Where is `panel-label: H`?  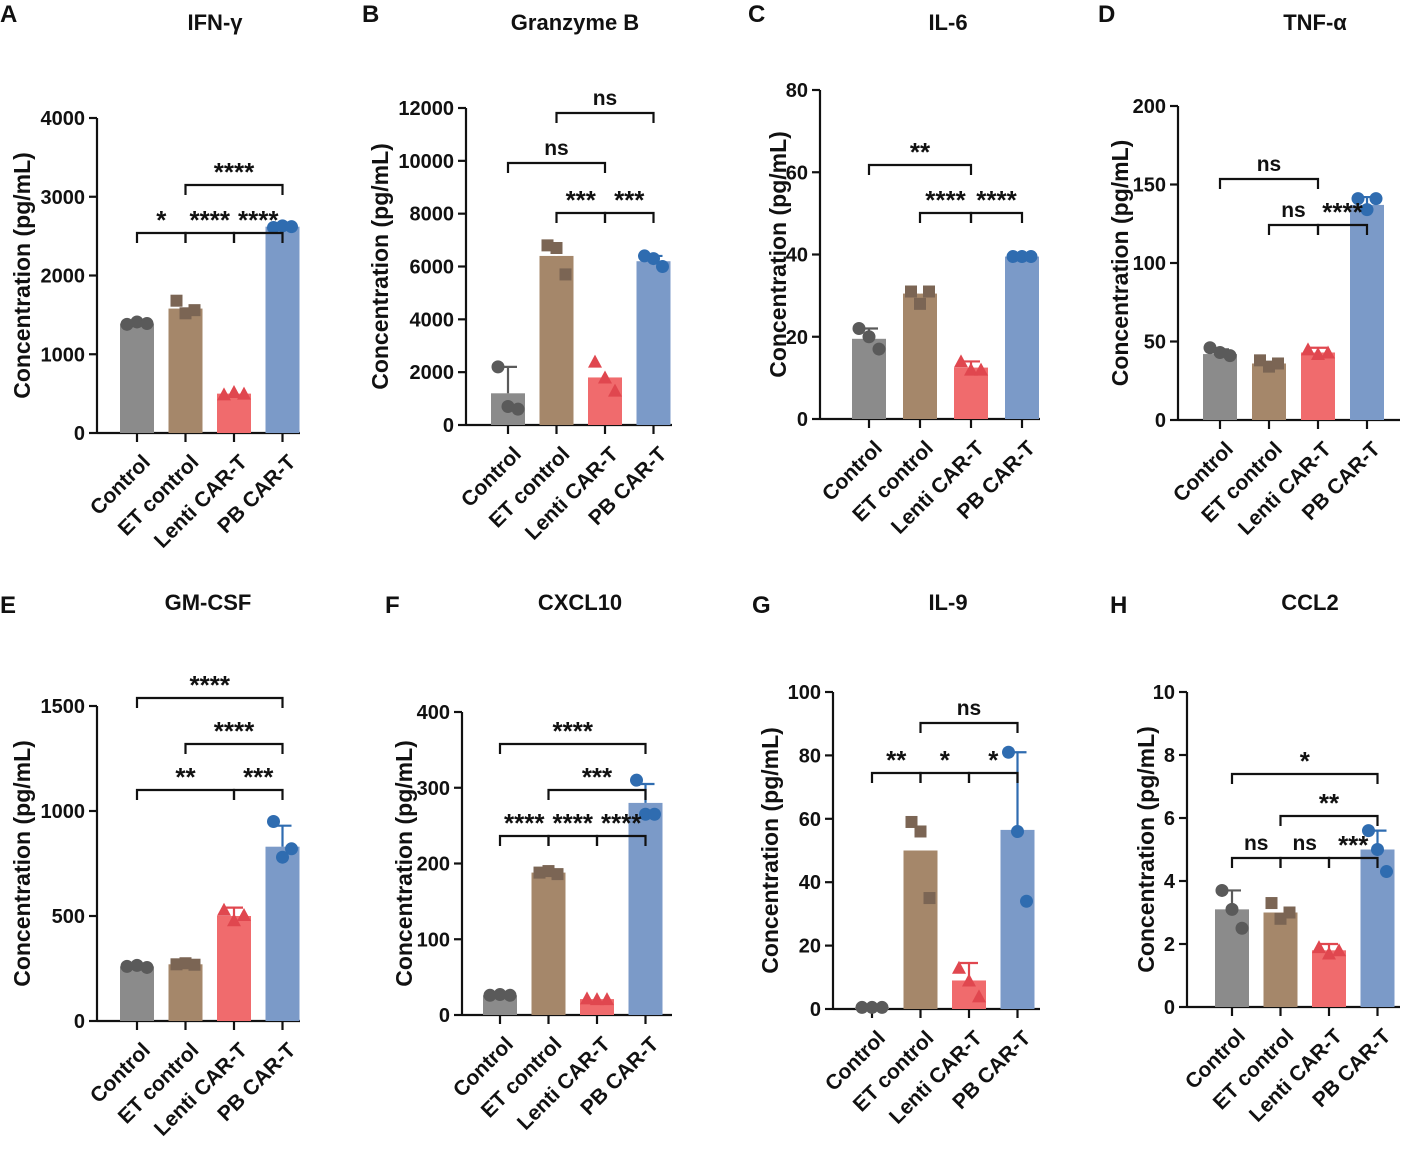
panel-label: H is located at coordinates (1118, 605).